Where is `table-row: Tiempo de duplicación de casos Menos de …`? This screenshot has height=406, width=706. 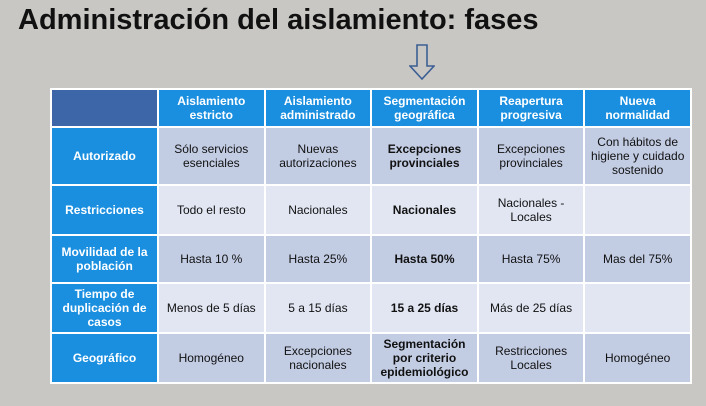 table-row: Tiempo de duplicación de casos Menos de … is located at coordinates (371, 308).